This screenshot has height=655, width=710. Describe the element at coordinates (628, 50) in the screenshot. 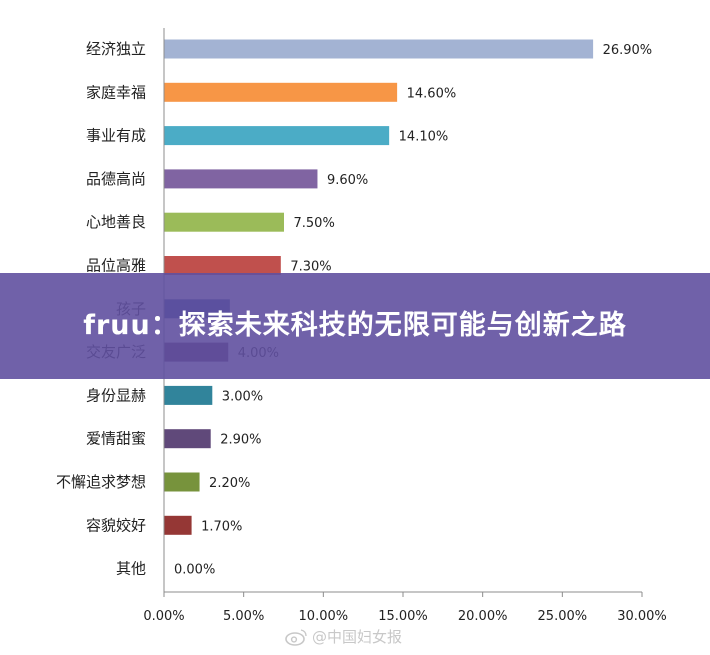

I see `value-label: 26.90%` at that location.